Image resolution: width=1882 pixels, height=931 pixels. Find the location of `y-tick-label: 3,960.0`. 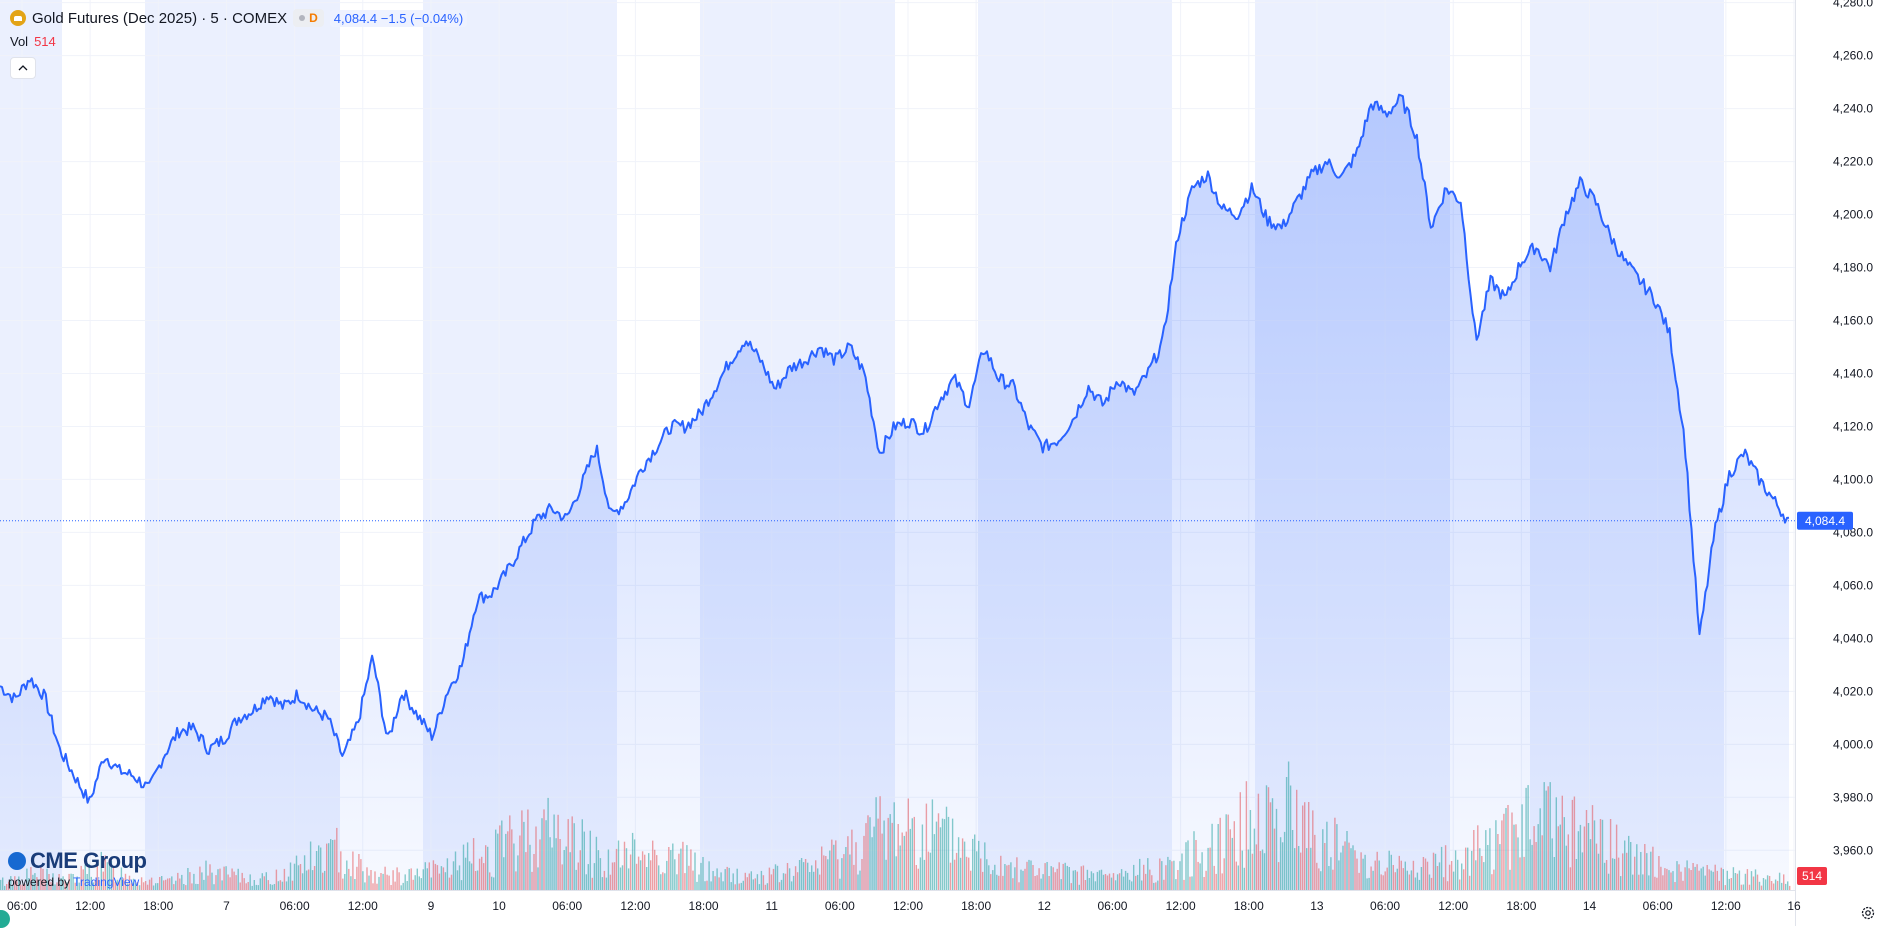

y-tick-label: 3,960.0 is located at coordinates (1853, 850).